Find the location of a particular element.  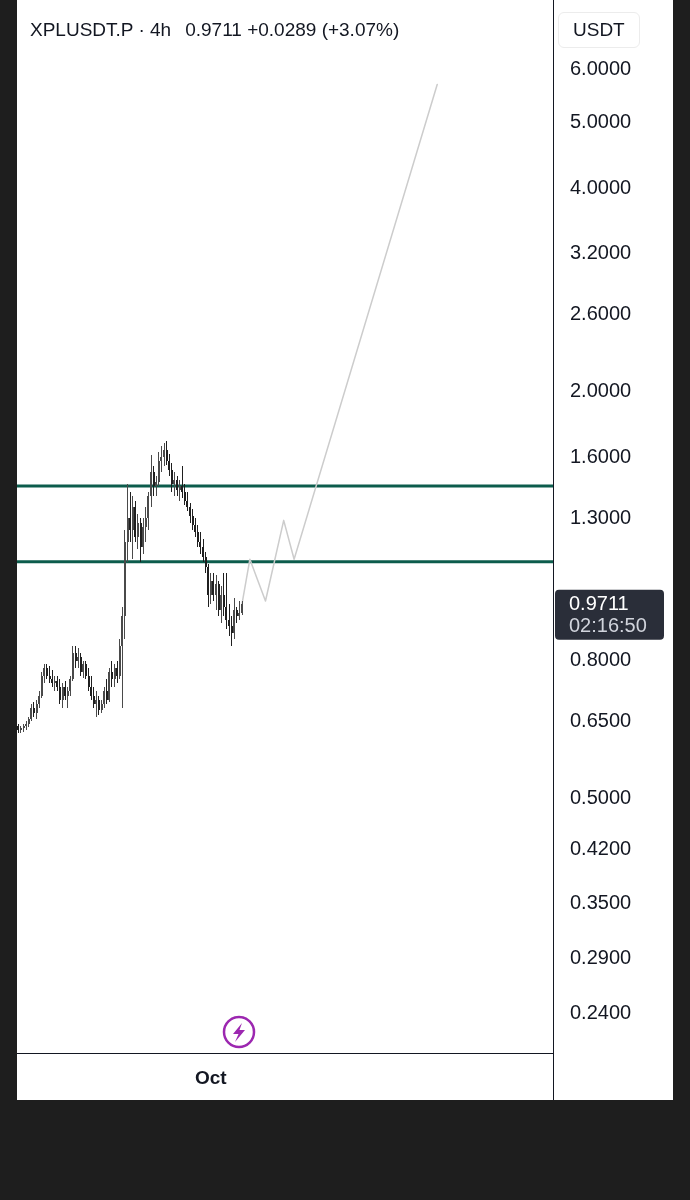

text: 02:16:50 is located at coordinates (608, 625).